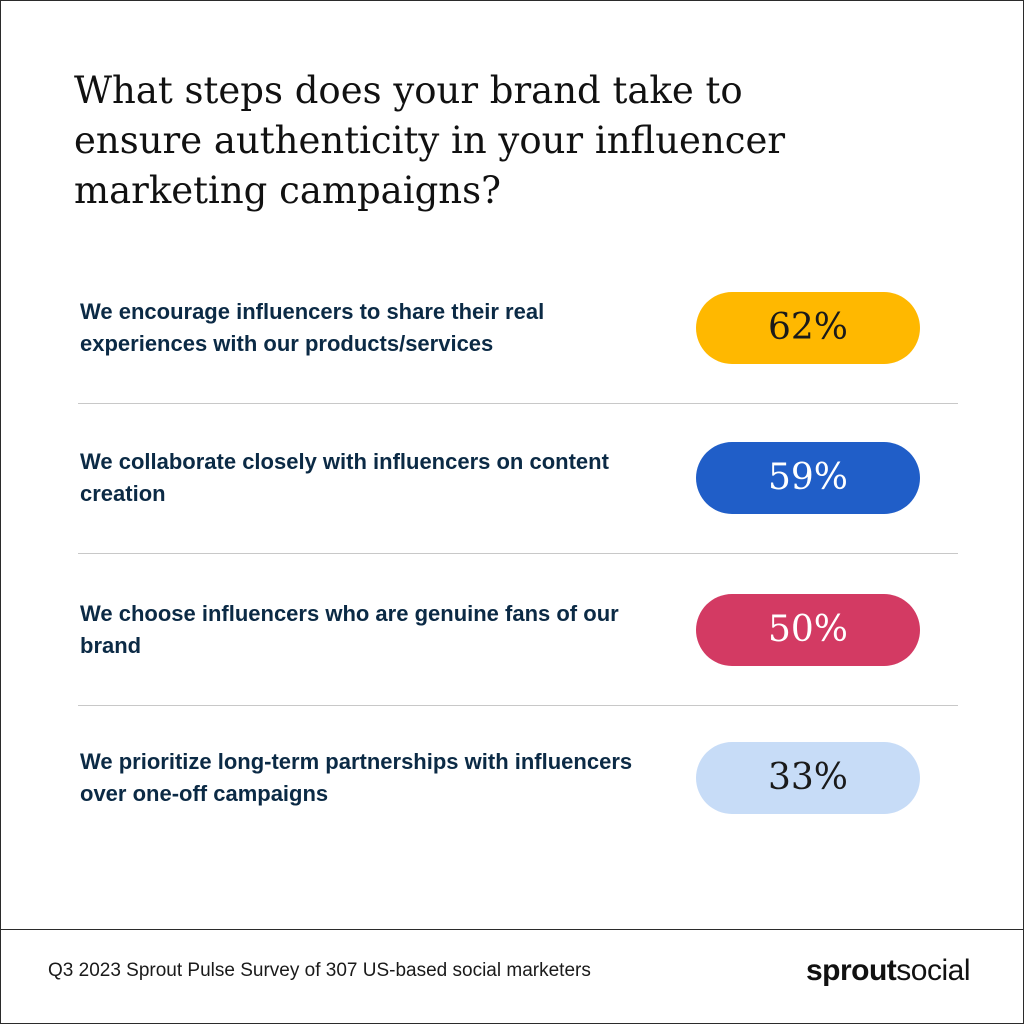 The image size is (1024, 1024). I want to click on value-label: 59%, so click(807, 477).